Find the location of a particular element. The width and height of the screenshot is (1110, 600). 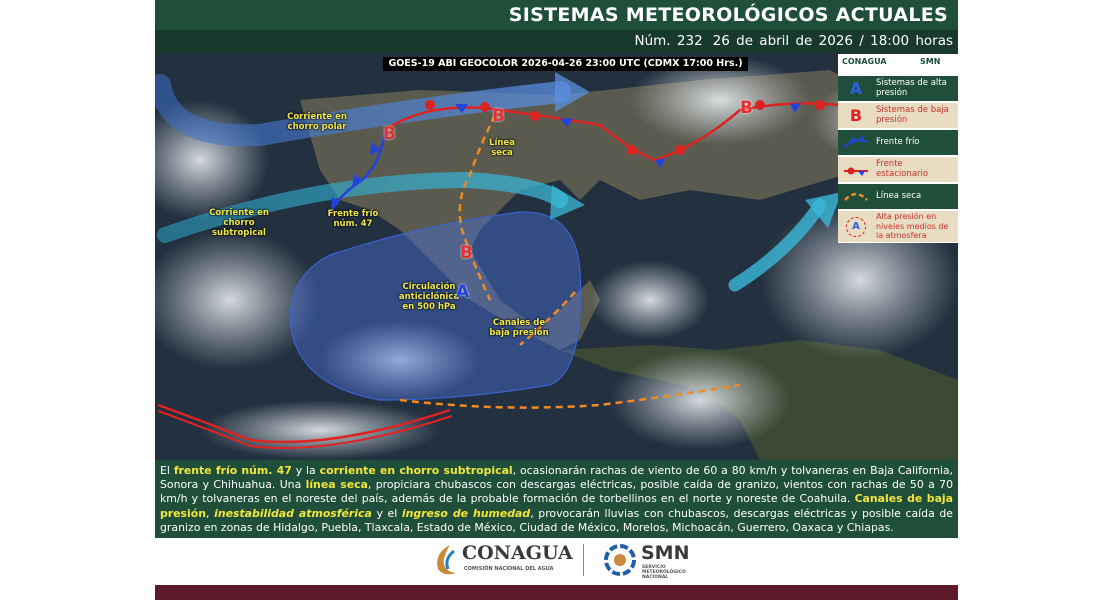

map-label: Canales de baja presión is located at coordinates (519, 328).